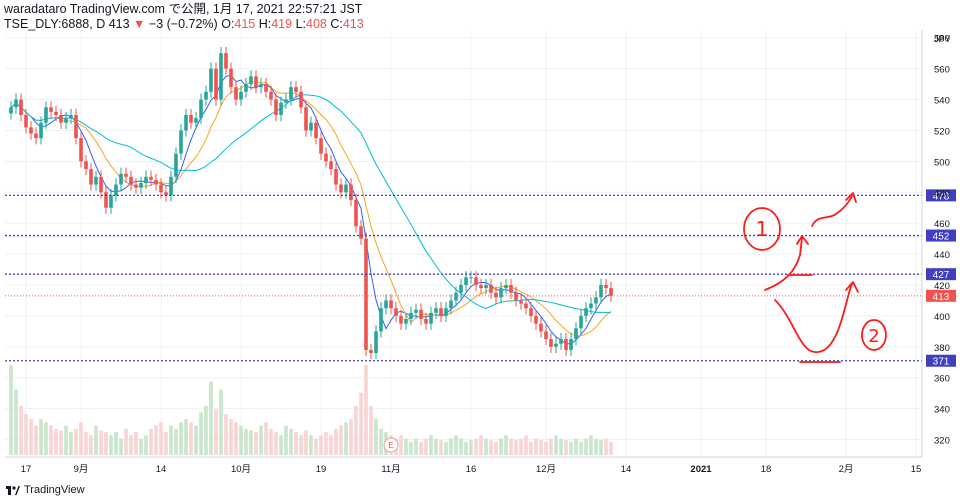  I want to click on y-tick-label: 360, so click(942, 379).